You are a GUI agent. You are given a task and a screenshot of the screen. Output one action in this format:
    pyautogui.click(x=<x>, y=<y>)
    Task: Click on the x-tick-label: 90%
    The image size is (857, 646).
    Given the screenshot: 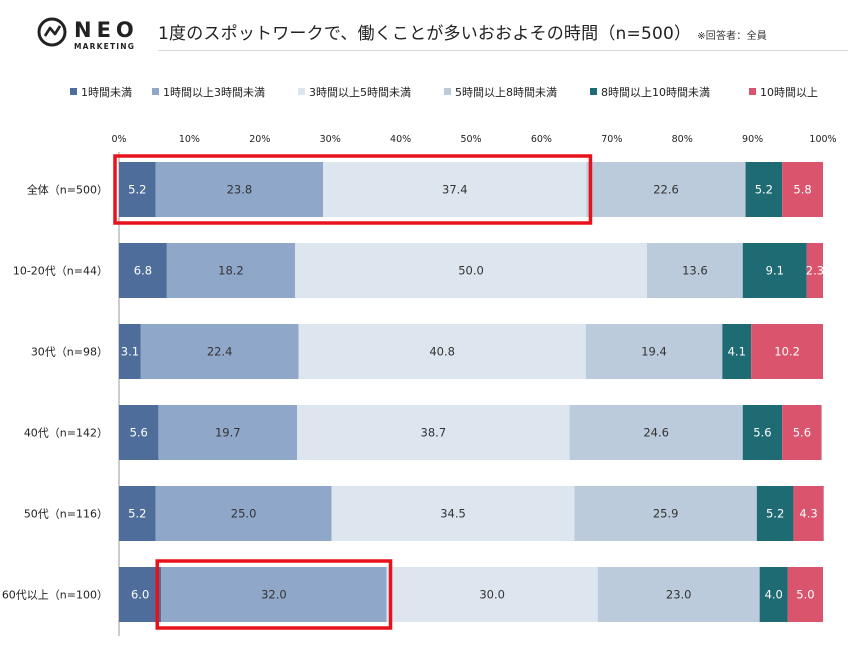 What is the action you would take?
    pyautogui.click(x=752, y=139)
    